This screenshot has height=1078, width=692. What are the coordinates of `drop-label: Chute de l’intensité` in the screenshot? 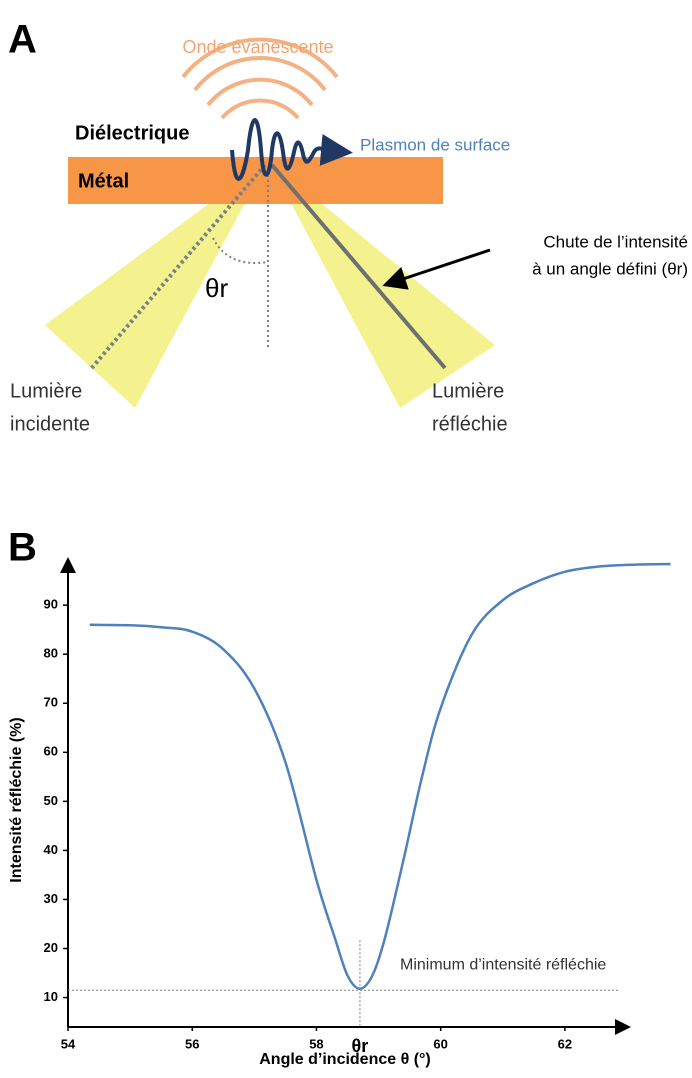 It's located at (615, 241).